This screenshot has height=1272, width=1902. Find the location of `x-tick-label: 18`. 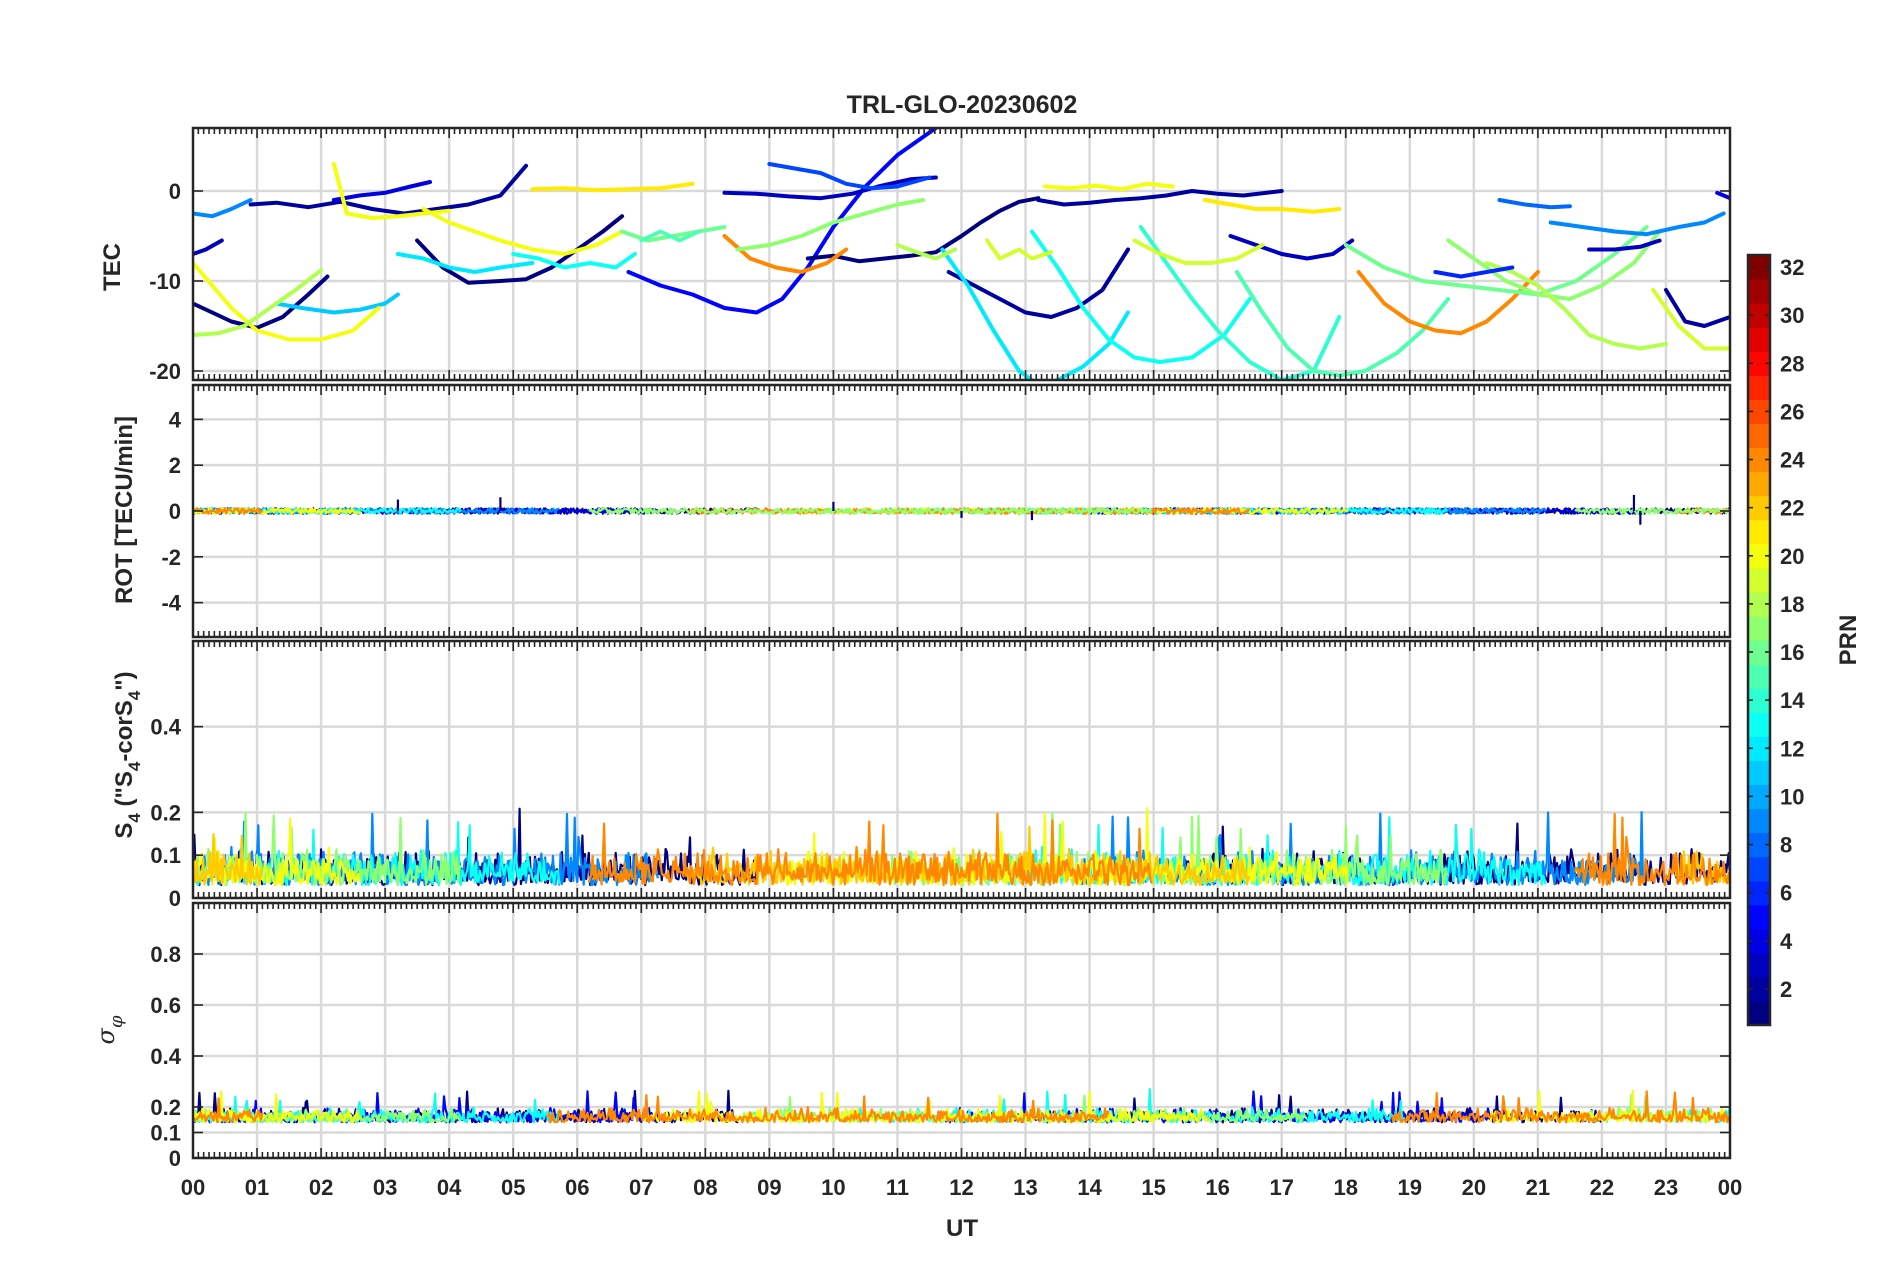

x-tick-label: 18 is located at coordinates (1346, 1187).